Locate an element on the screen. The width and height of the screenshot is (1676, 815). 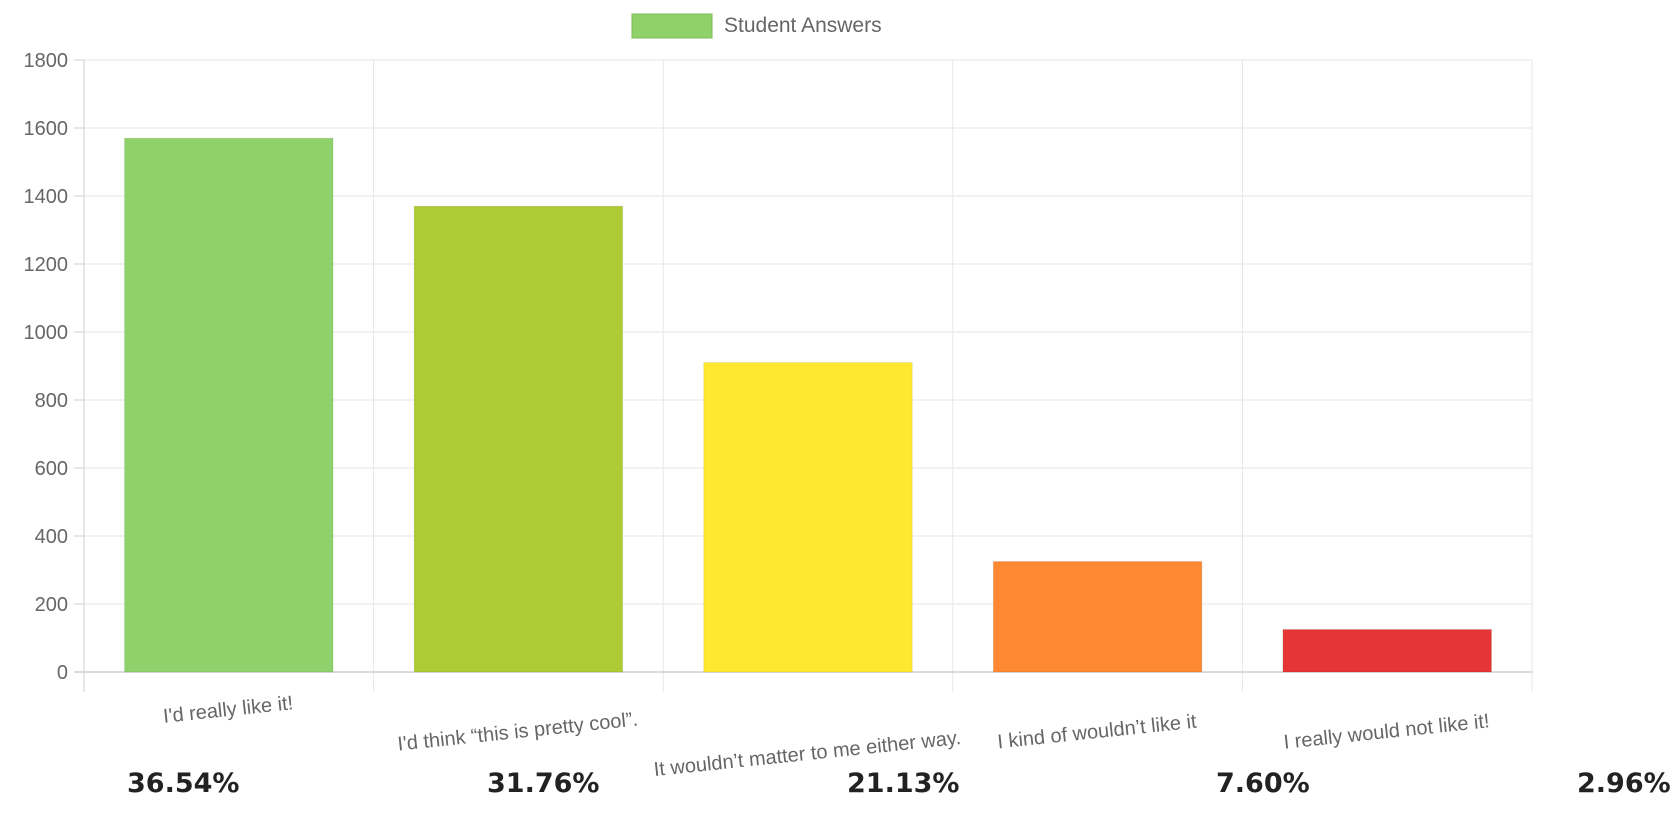
x-tick-label-5: I really would not like it! is located at coordinates (1387, 731).